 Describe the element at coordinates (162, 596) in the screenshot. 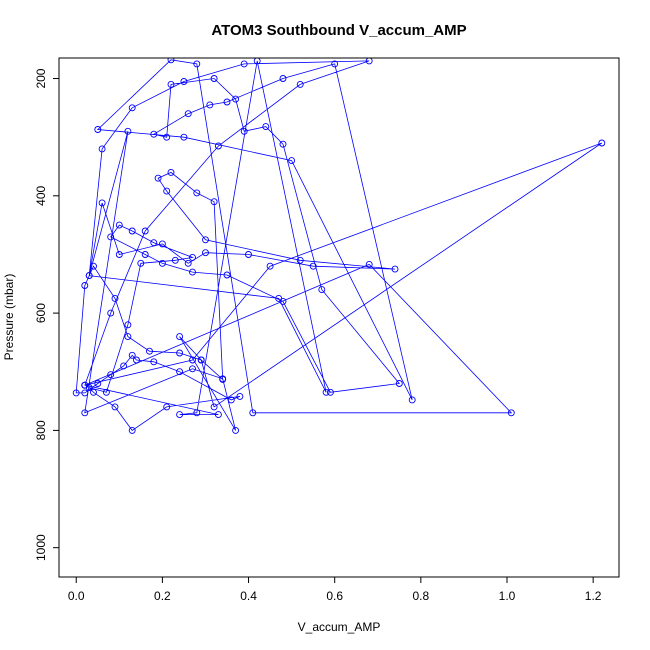

I see `x-tick-label: 0.2` at that location.